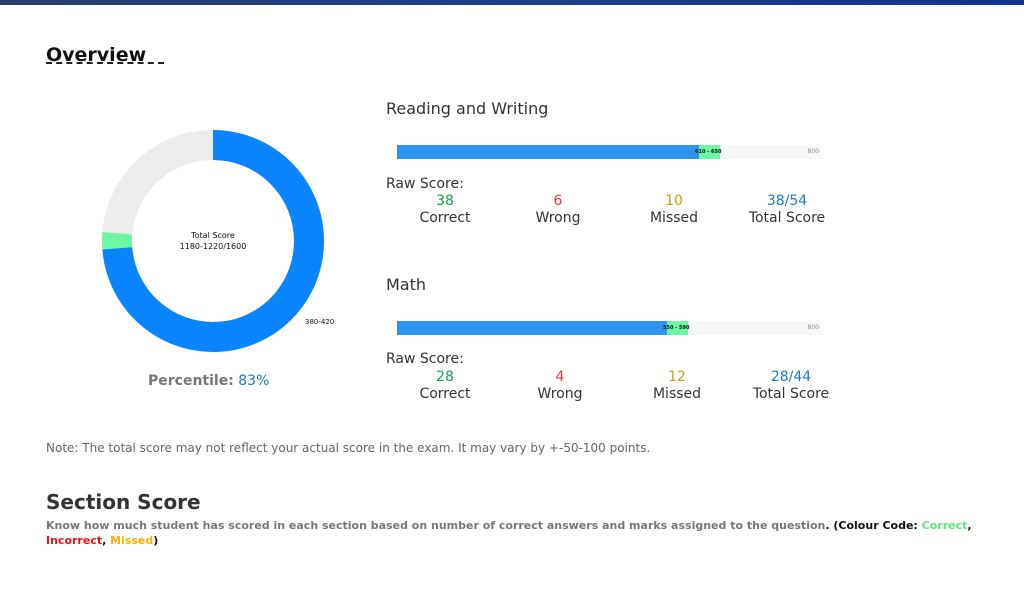  I want to click on total-range-label: 380-420, so click(320, 322).